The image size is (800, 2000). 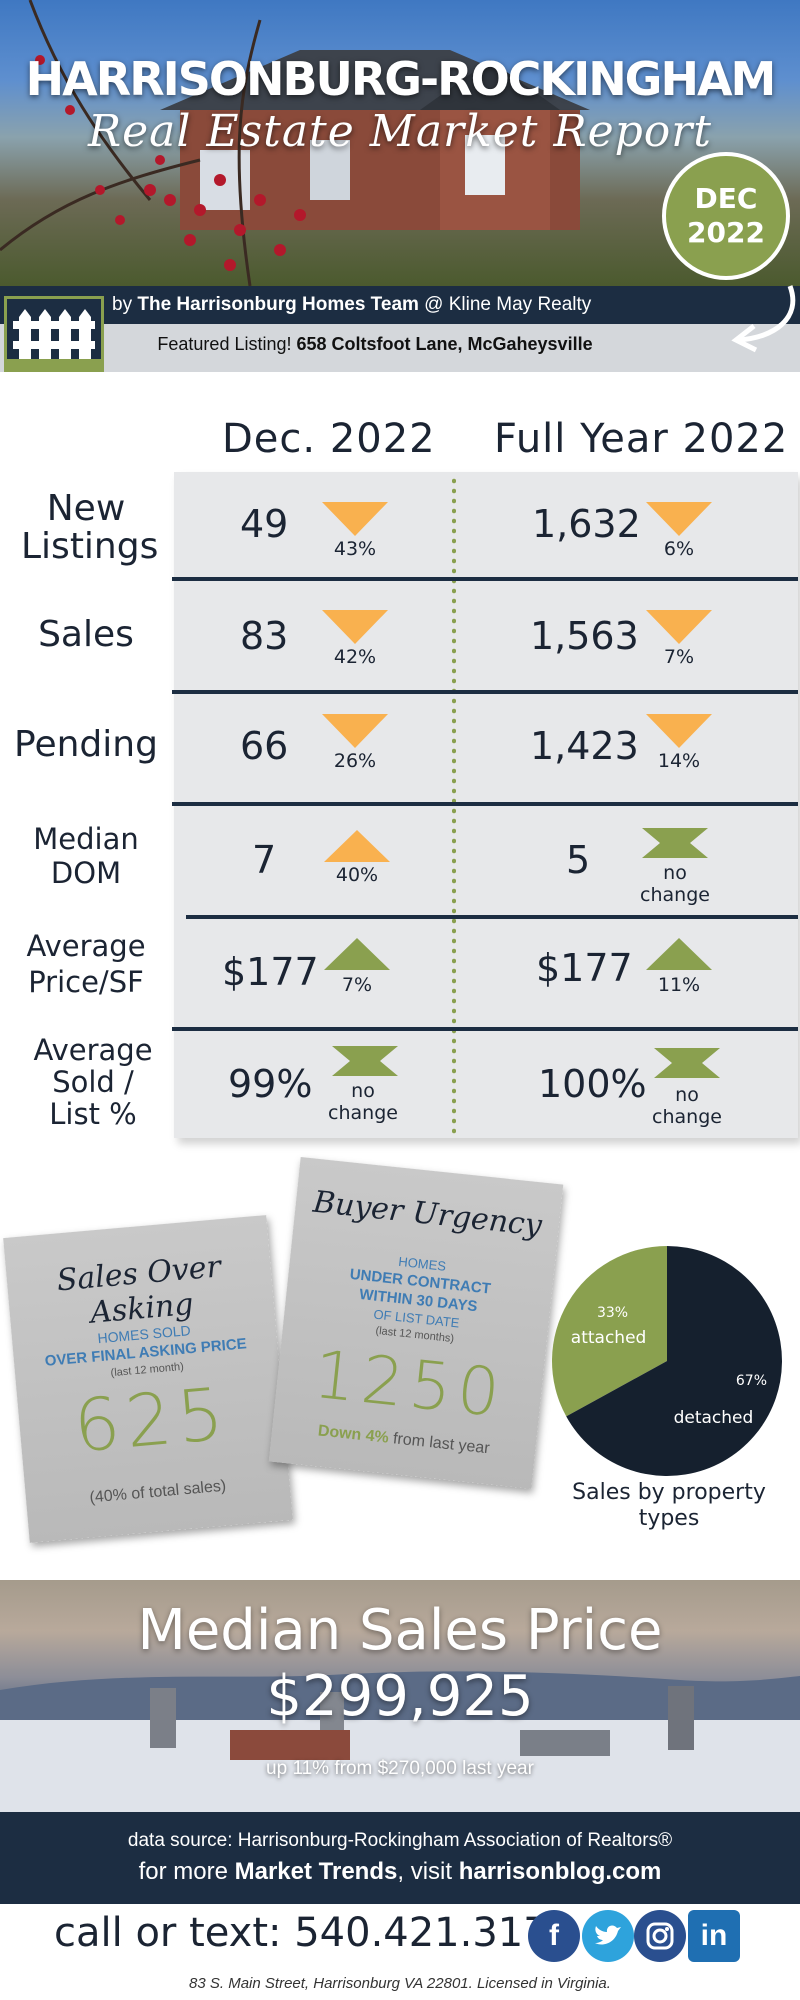 I want to click on row-label-sold-list: Average Sold / List %, so click(x=93, y=1082).